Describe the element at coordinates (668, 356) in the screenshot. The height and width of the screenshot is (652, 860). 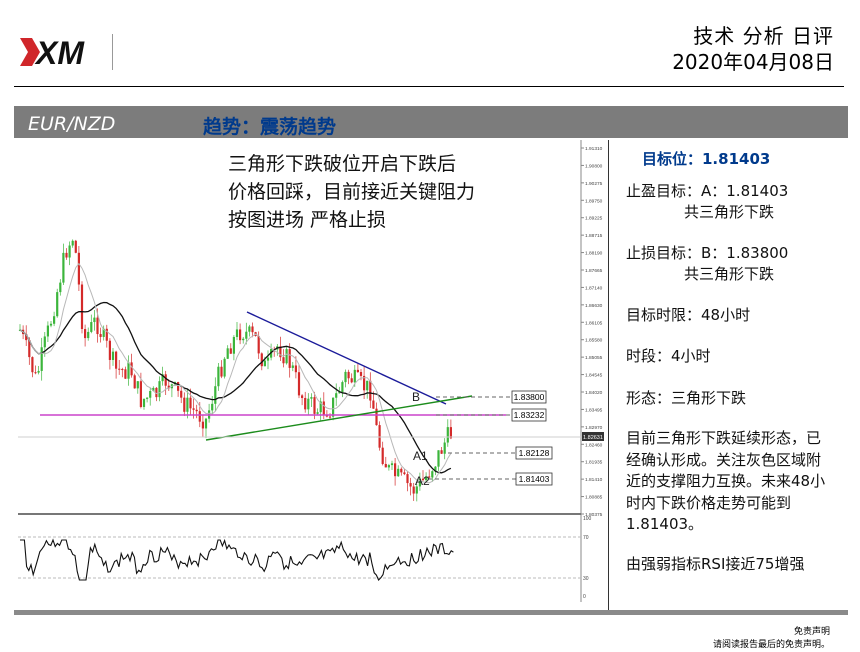
I see `timeframe: 时段：4小时` at that location.